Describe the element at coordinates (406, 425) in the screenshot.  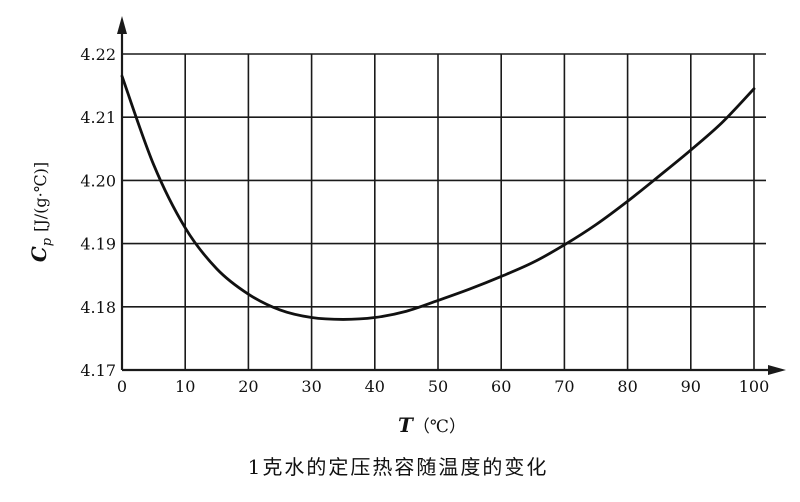
I see `x-axis-variable: T` at that location.